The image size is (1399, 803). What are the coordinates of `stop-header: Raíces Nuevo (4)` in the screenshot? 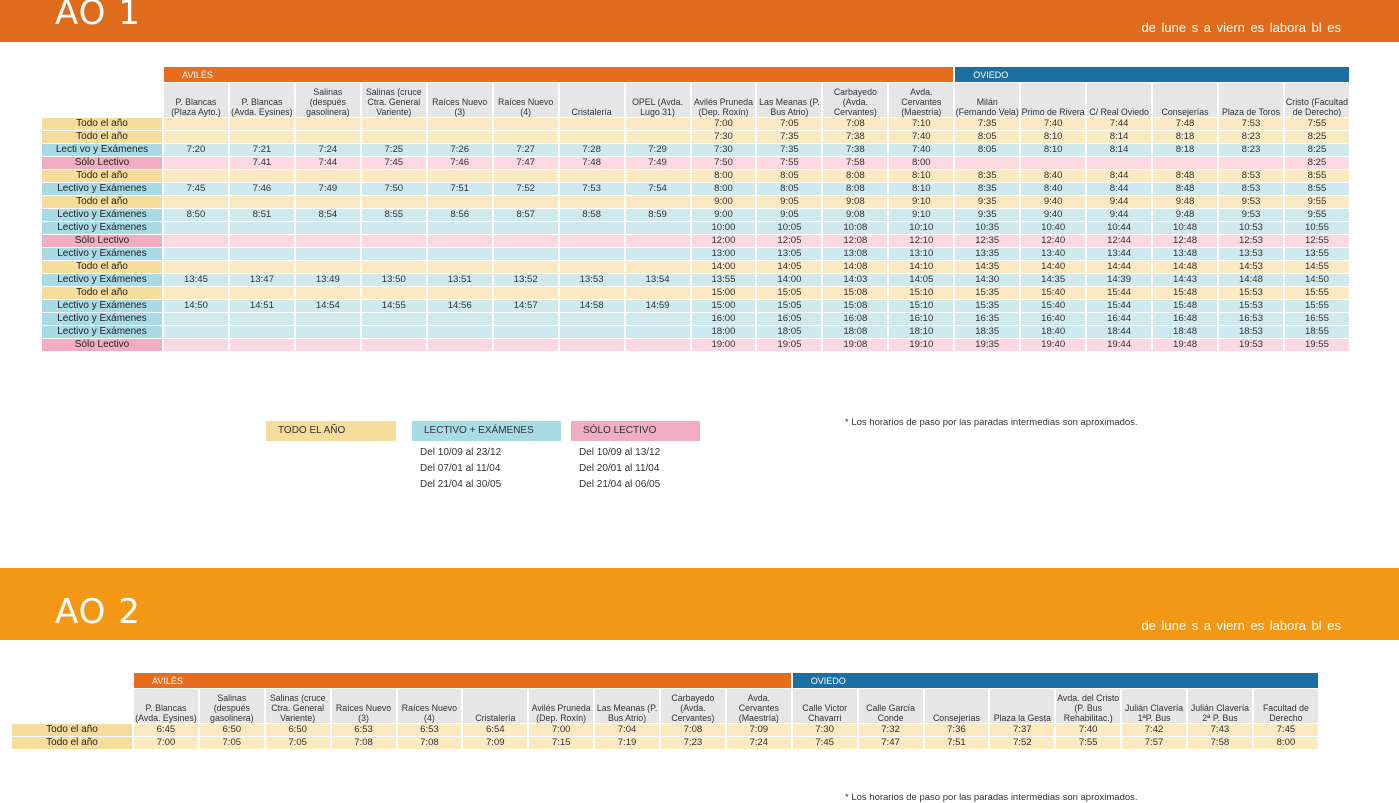 It's located at (525, 100).